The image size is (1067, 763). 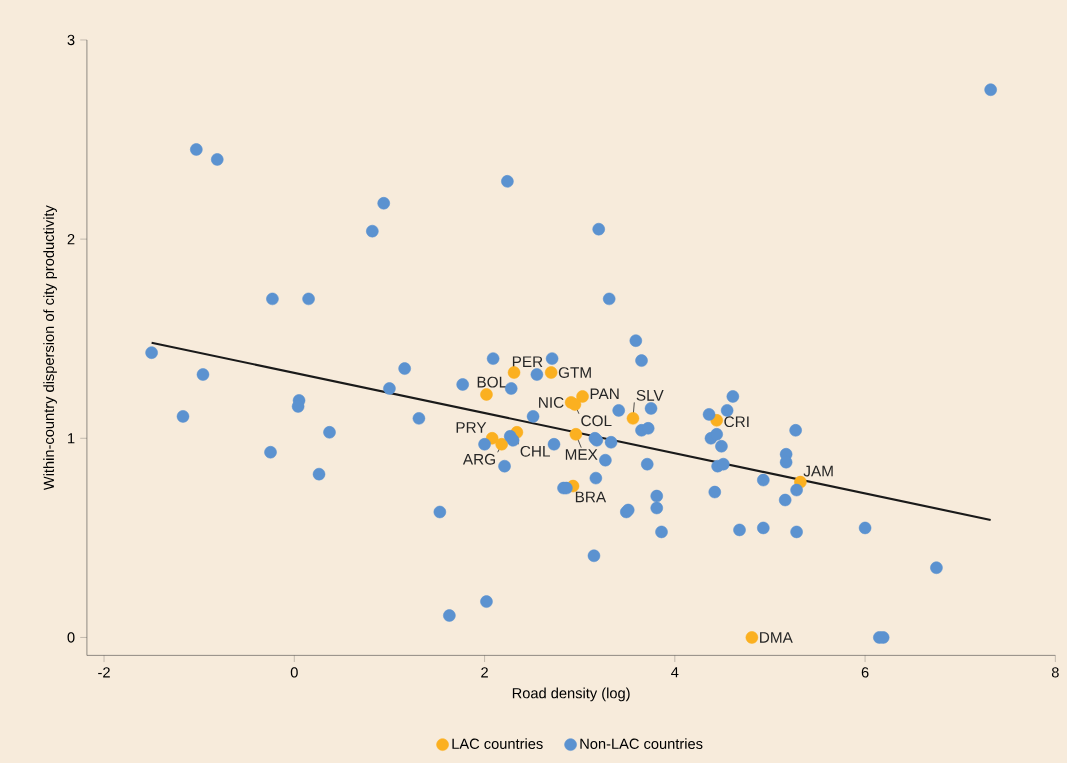 I want to click on annotation: SLV, so click(x=650, y=395).